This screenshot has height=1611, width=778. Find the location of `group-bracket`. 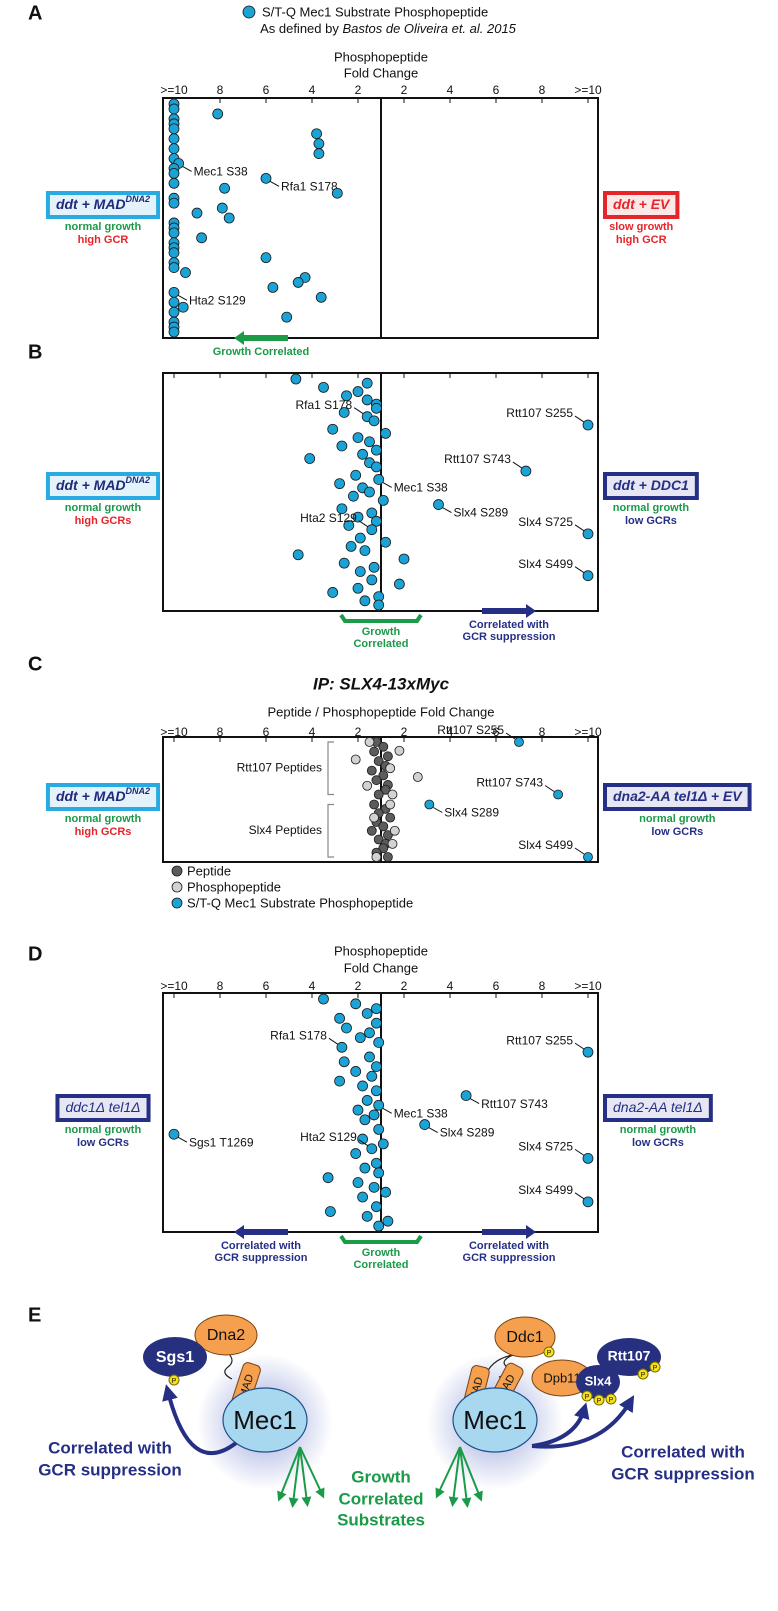

group-bracket is located at coordinates (330, 768).